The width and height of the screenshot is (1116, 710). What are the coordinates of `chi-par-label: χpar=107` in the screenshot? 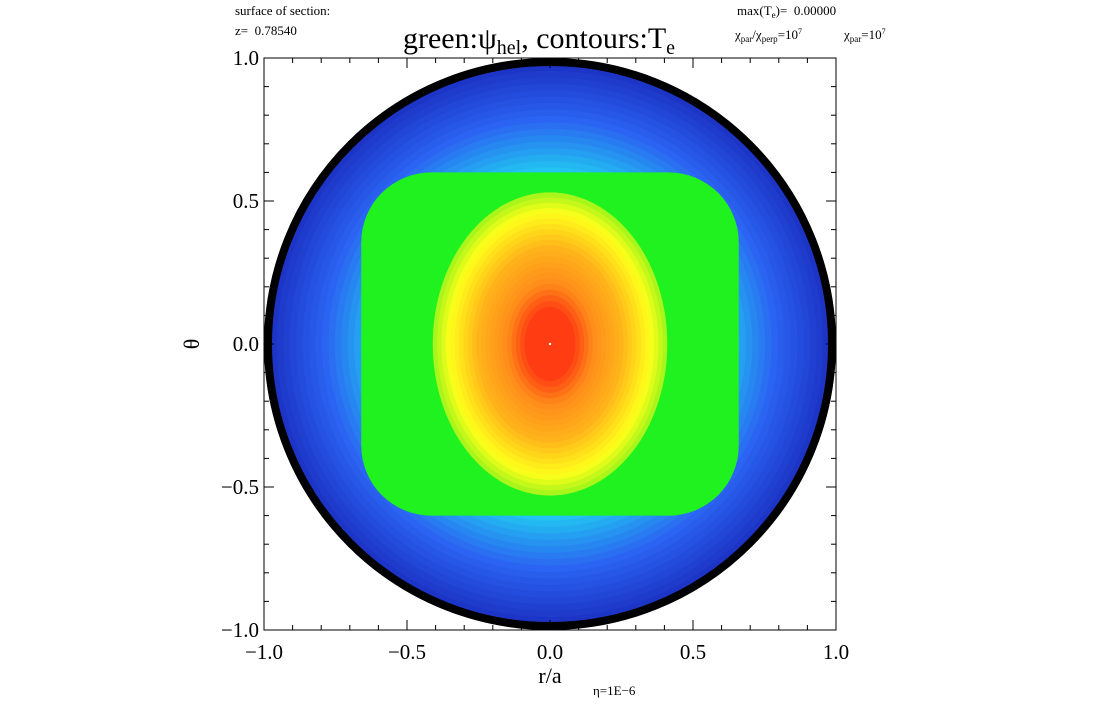 It's located at (865, 35).